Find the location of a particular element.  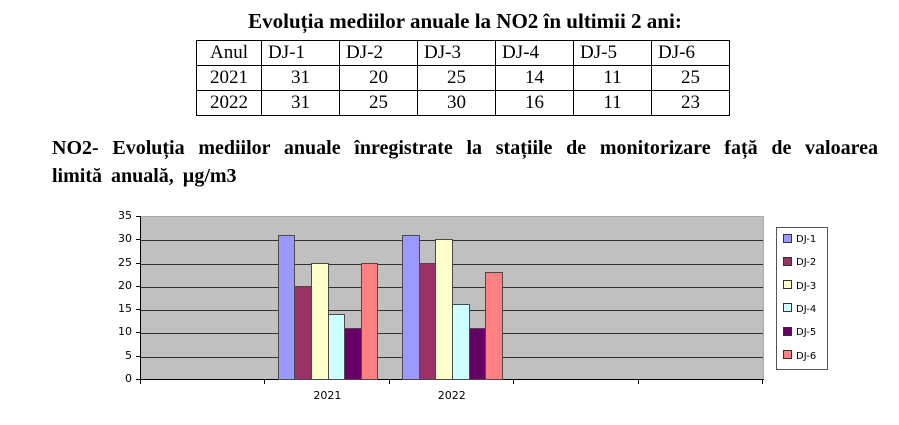

legend-item: DJ-5 is located at coordinates (799, 333).